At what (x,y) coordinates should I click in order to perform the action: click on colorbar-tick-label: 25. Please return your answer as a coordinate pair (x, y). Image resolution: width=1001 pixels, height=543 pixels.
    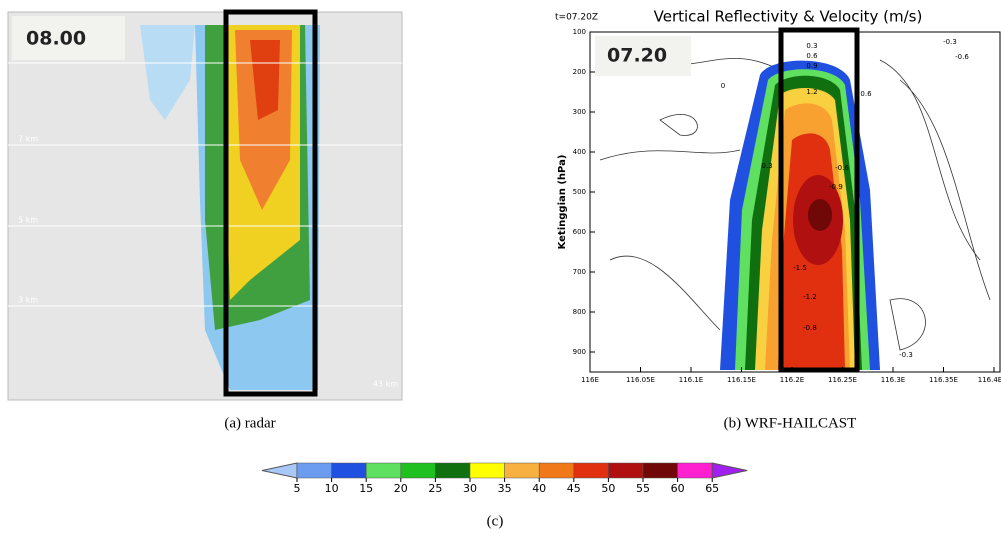
    Looking at the image, I should click on (435, 488).